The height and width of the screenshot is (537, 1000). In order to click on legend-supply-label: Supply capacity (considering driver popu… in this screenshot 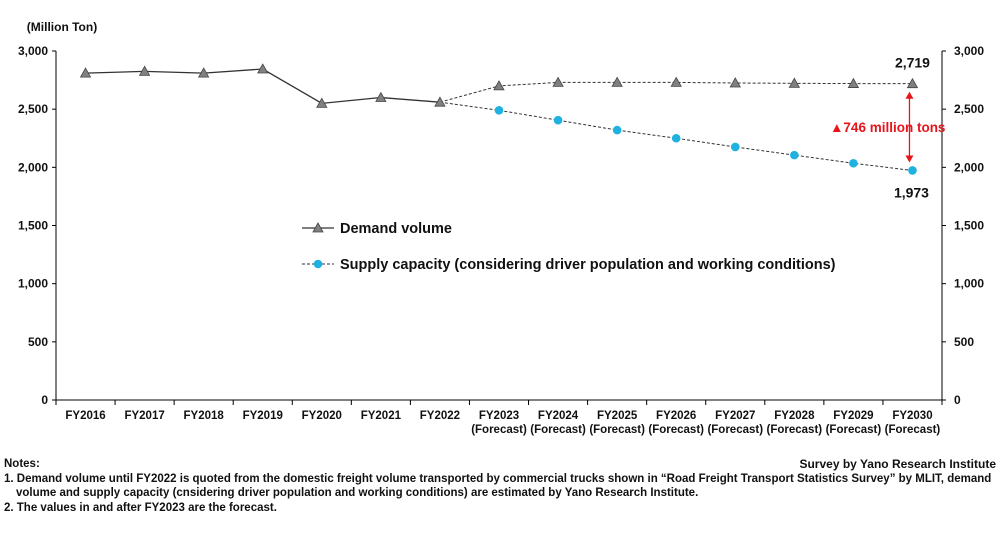, I will do `click(588, 265)`.